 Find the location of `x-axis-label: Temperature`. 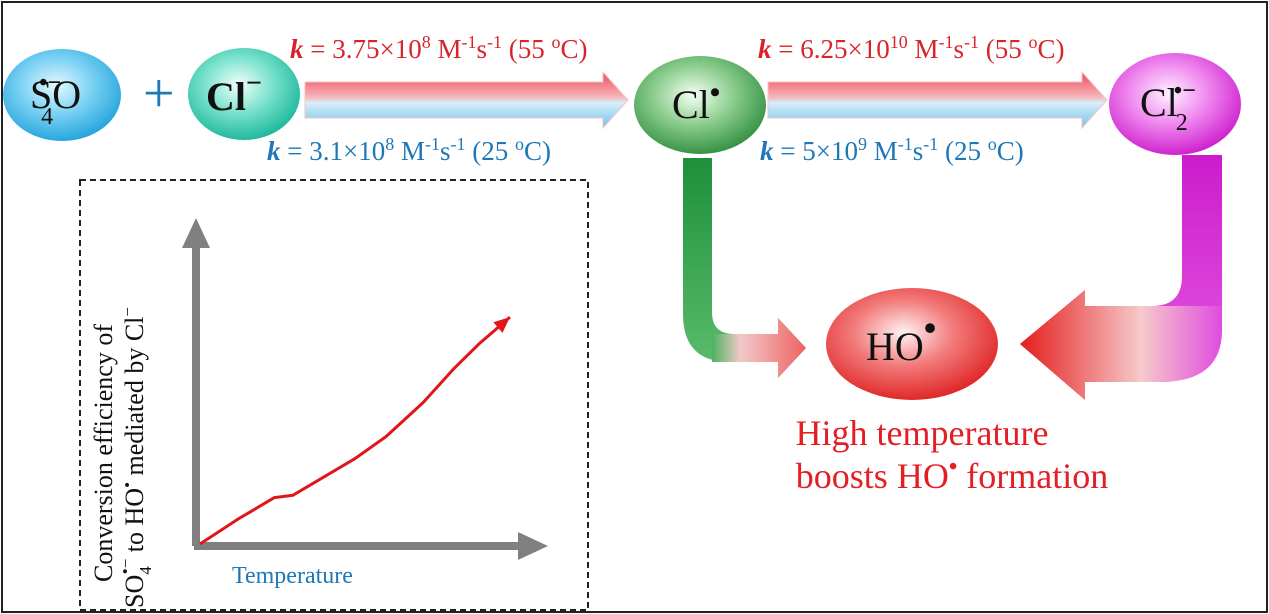

x-axis-label: Temperature is located at coordinates (292, 576).